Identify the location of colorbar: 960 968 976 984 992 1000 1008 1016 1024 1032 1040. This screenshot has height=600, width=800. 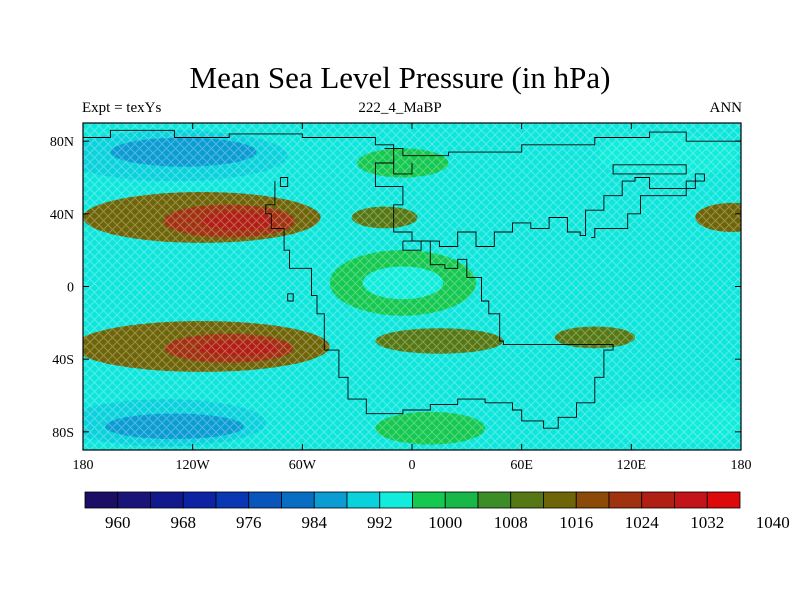
(437, 511).